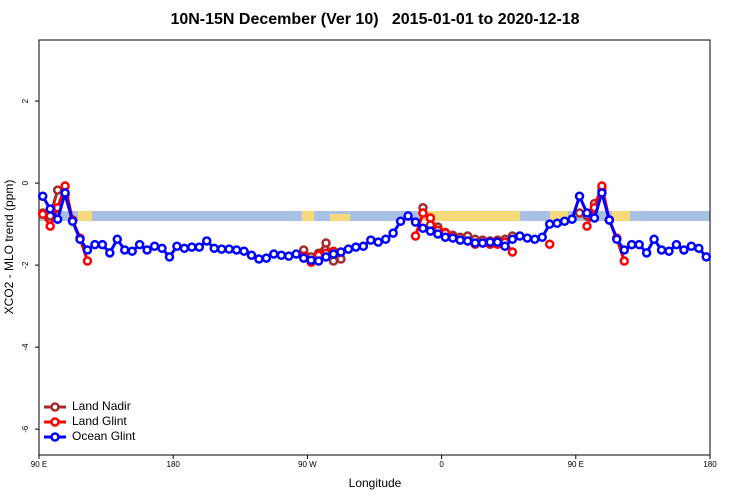 Image resolution: width=750 pixels, height=500 pixels. I want to click on x-axis-label: Longitude, so click(375, 483).